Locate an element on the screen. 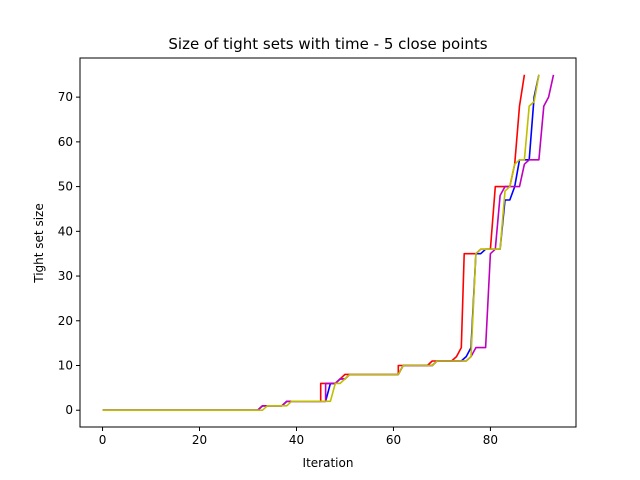 The image size is (640, 480). y-tick-label: 70 is located at coordinates (65, 97).